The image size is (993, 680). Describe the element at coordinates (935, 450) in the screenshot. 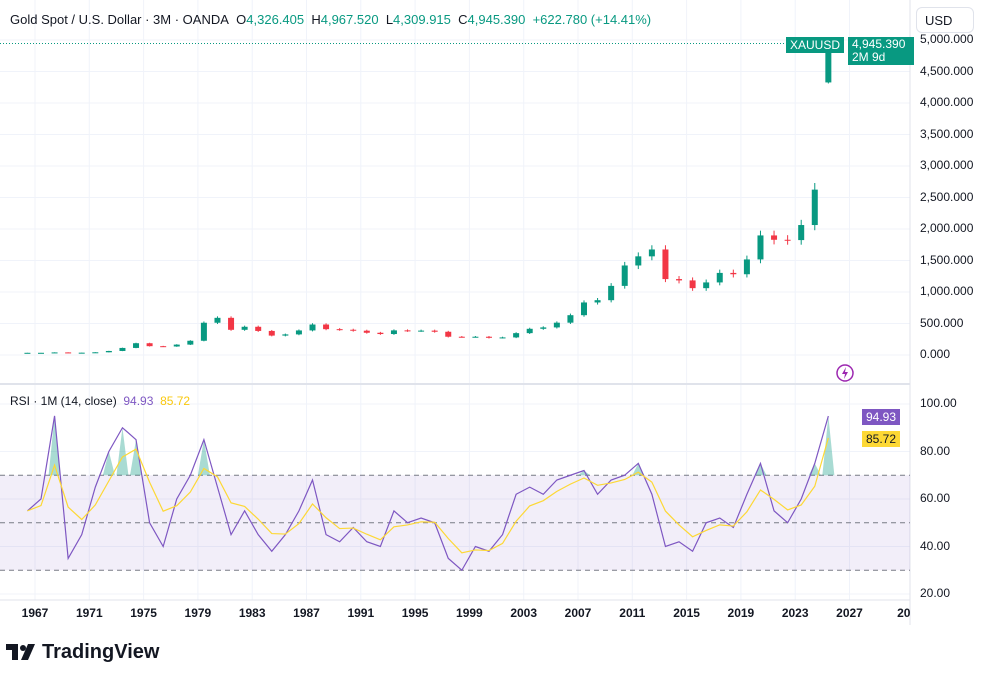

I see `rsi-axis-label: 80.00` at that location.